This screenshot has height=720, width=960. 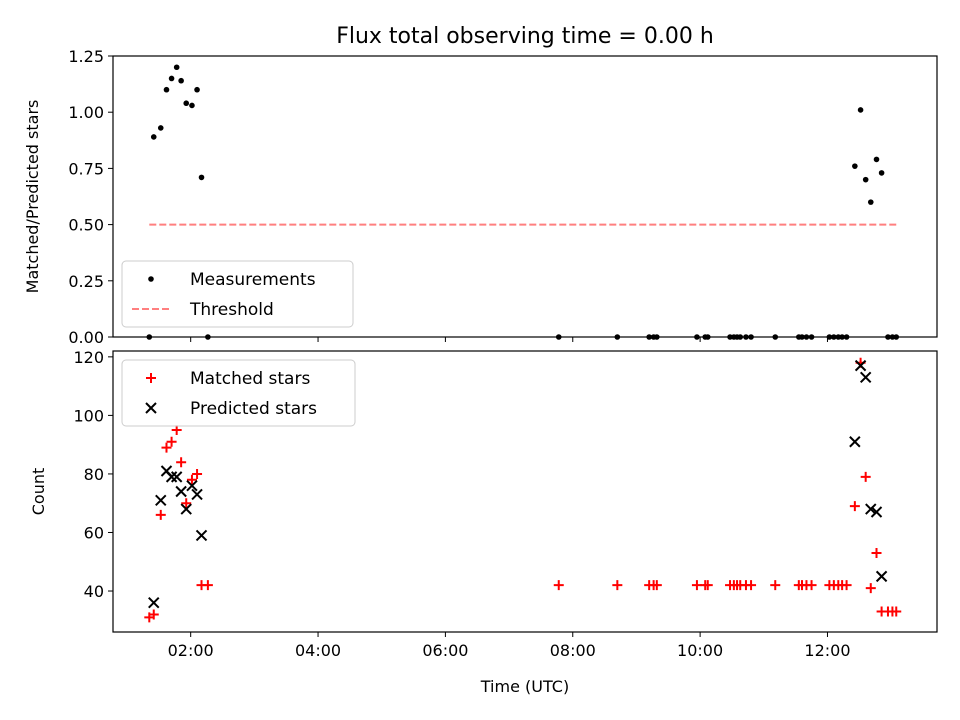 What do you see at coordinates (94, 591) in the screenshot?
I see `y-tick-label: 40` at bounding box center [94, 591].